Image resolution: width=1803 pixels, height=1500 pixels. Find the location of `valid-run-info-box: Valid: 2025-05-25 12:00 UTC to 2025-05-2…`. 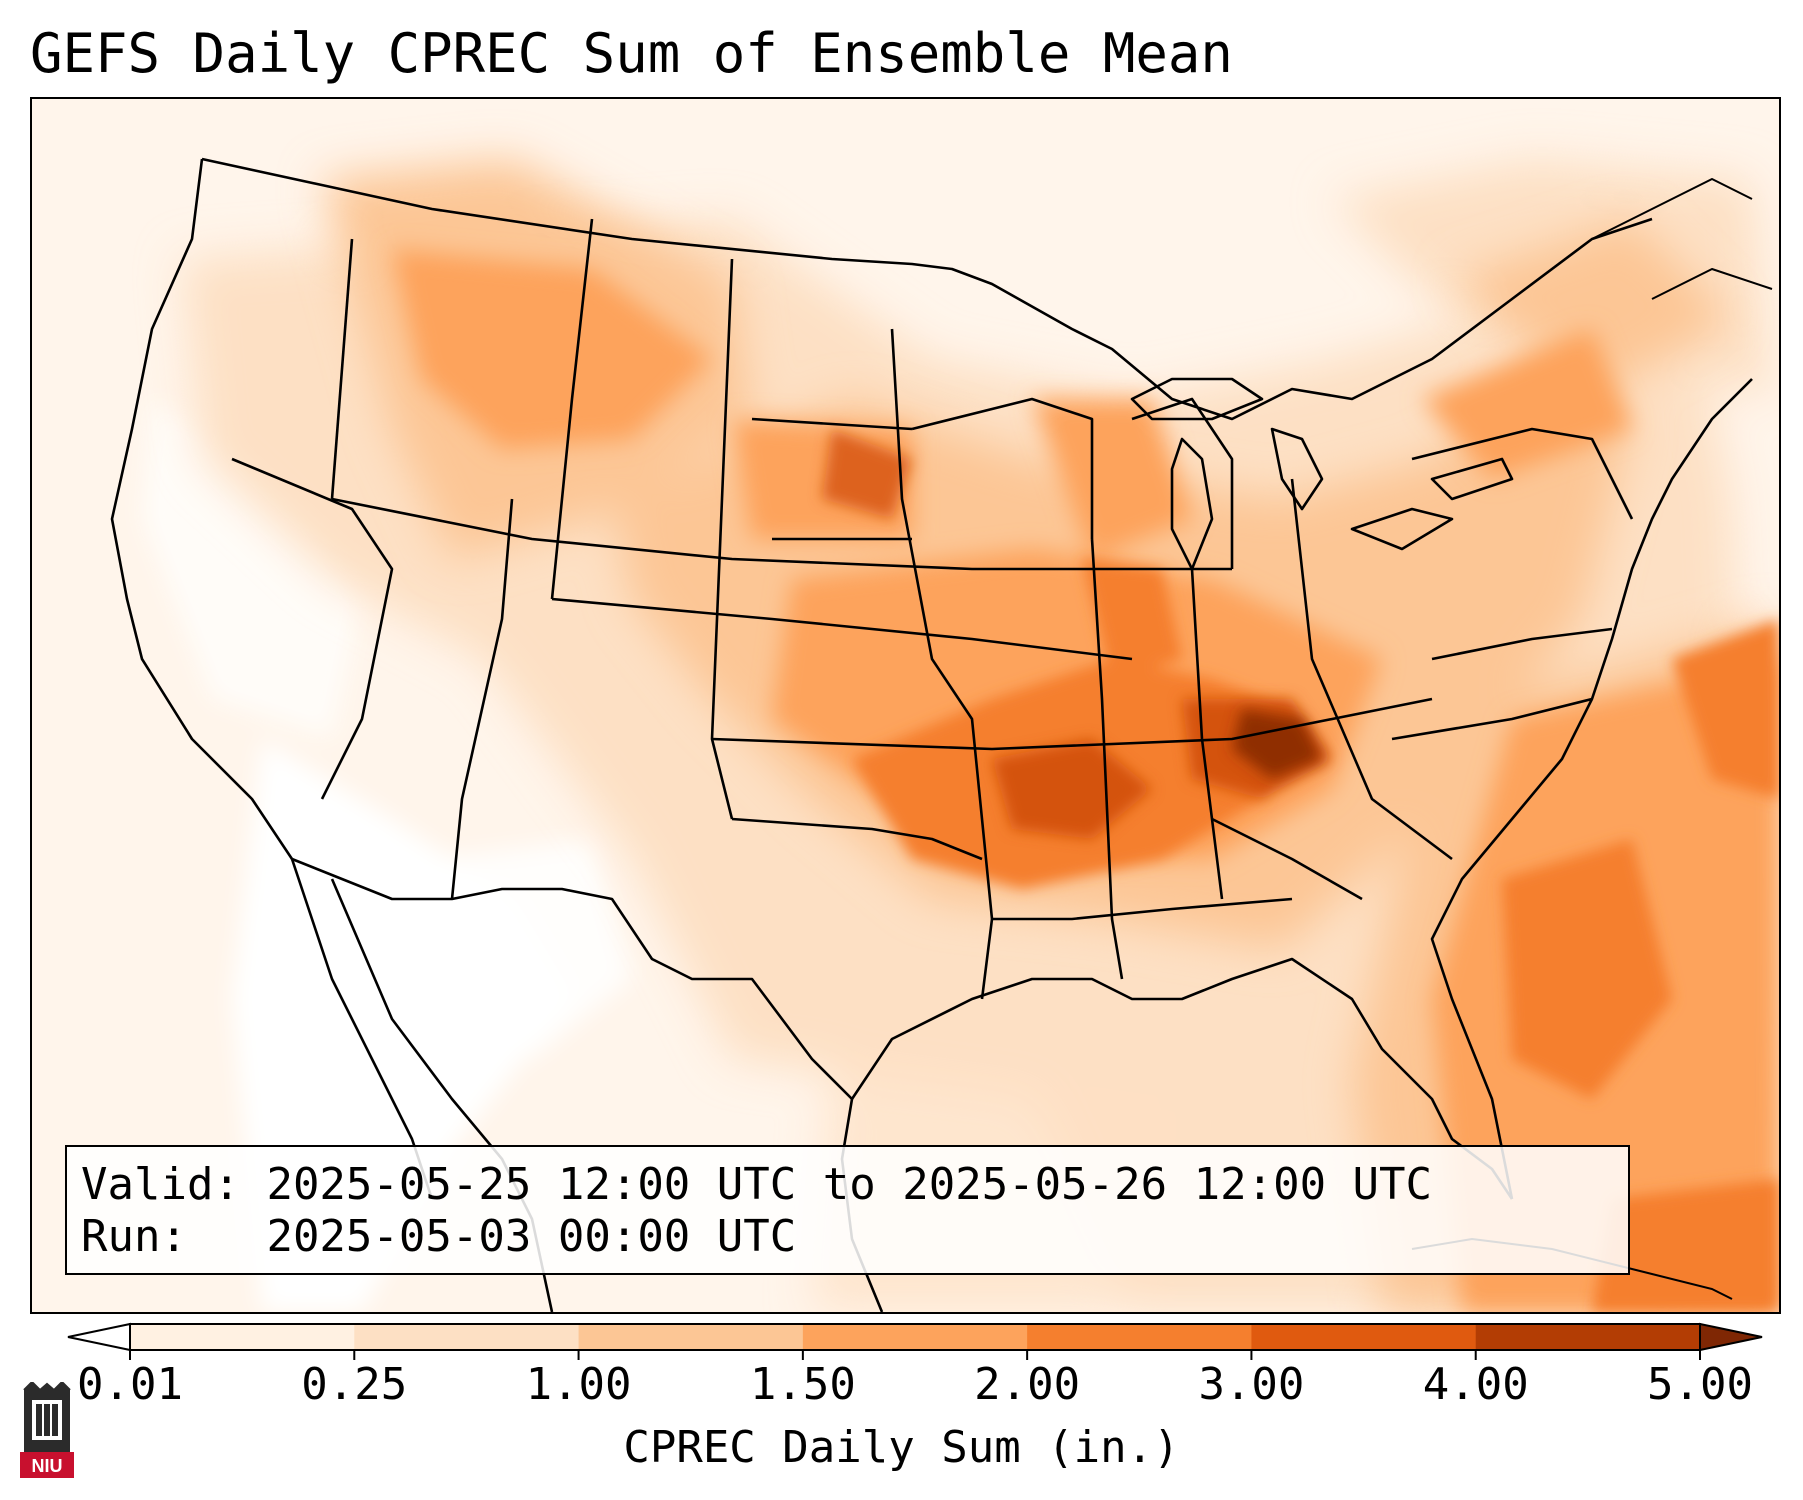

valid-run-info-box: Valid: 2025-05-25 12:00 UTC to 2025-05-2… is located at coordinates (847, 1210).